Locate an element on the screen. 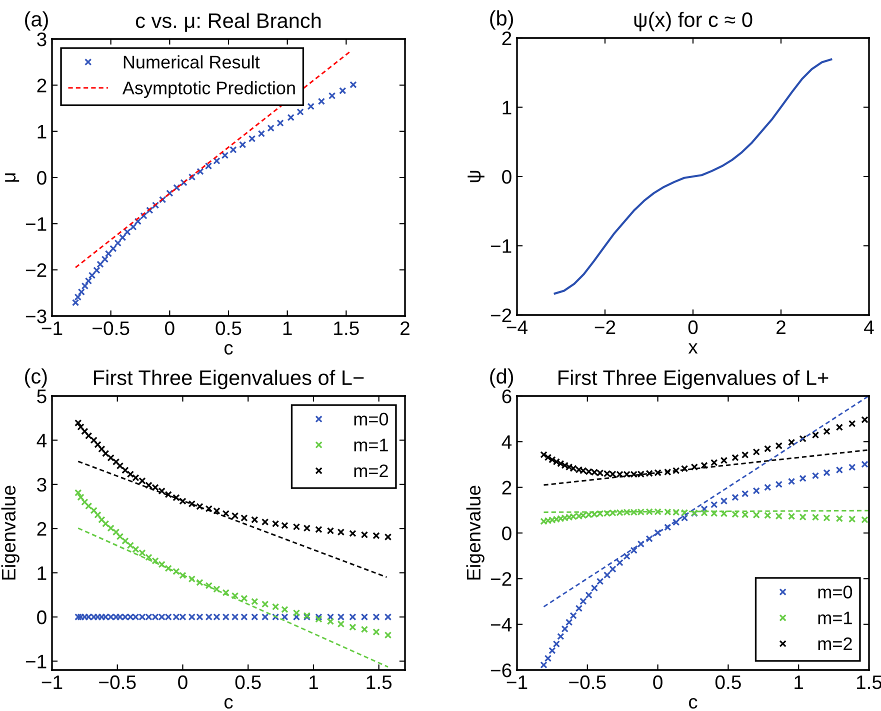  y-tick-label: 6 is located at coordinates (507, 396).